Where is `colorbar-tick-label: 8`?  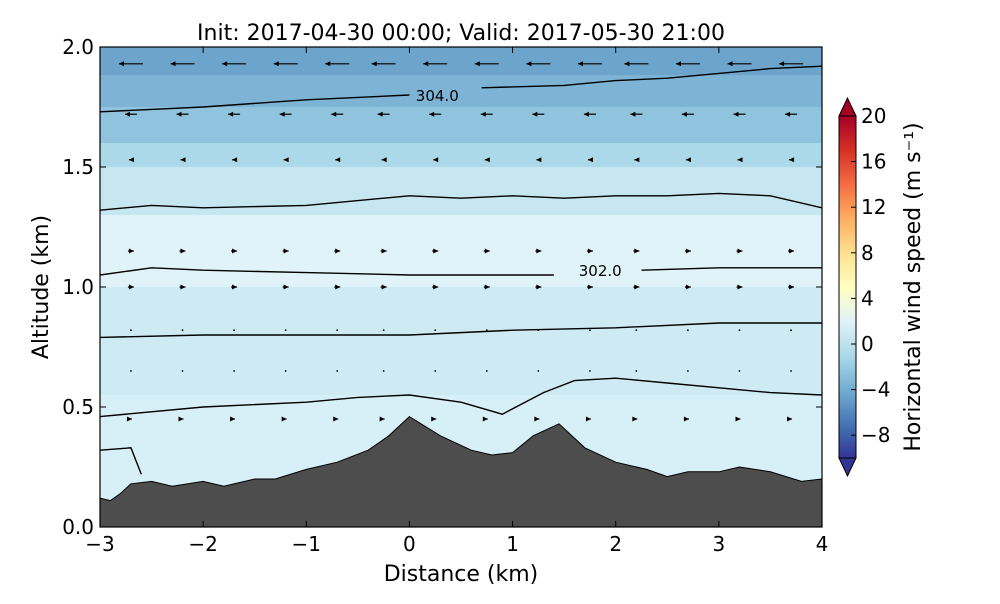 colorbar-tick-label: 8 is located at coordinates (867, 253).